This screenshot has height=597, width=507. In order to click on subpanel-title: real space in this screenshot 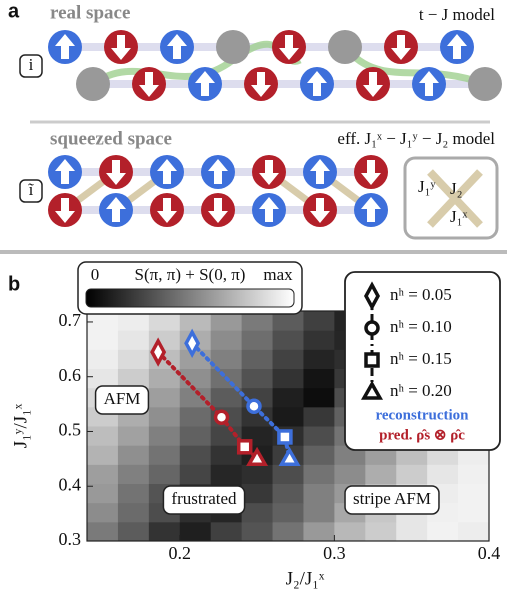, I will do `click(90, 12)`.